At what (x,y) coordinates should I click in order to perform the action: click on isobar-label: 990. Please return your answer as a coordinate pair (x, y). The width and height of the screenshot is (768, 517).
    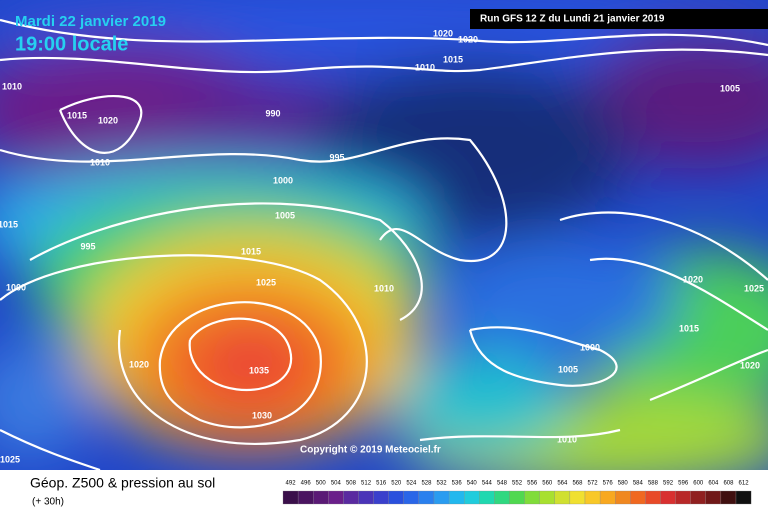
    Looking at the image, I should click on (272, 113).